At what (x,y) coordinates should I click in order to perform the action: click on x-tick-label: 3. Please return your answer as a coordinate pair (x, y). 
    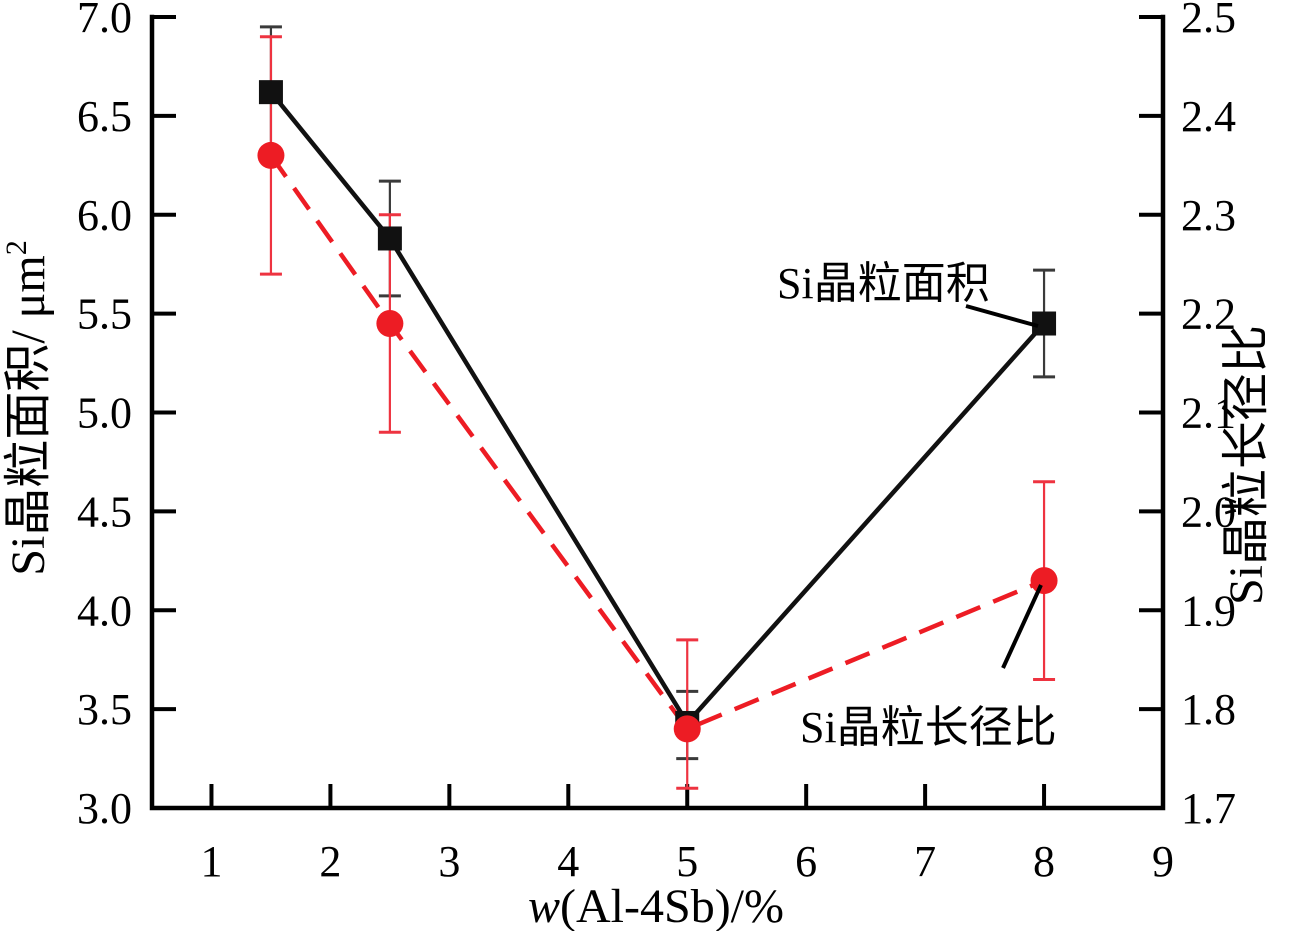
    Looking at the image, I should click on (449, 861).